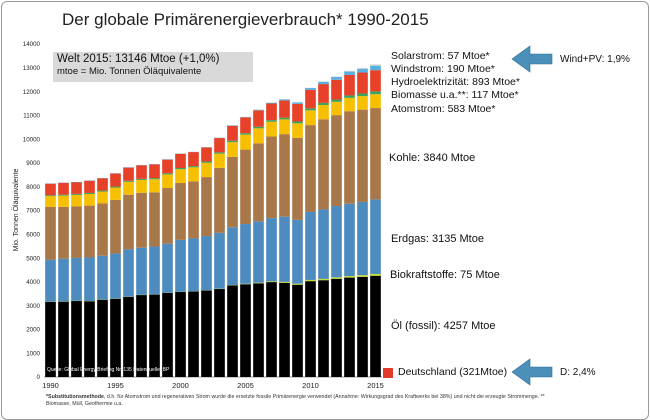 This screenshot has width=650, height=420. What do you see at coordinates (76, 338) in the screenshot?
I see `bar-segment-oel-1992` at bounding box center [76, 338].